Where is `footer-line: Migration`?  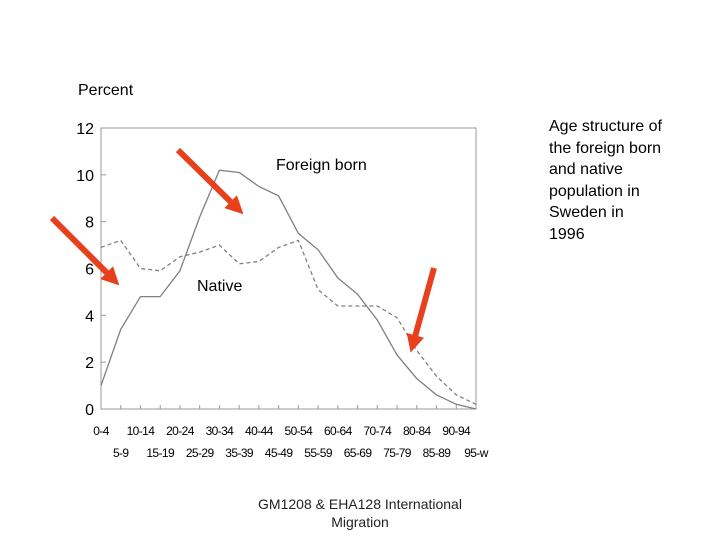
footer-line: Migration is located at coordinates (360, 522).